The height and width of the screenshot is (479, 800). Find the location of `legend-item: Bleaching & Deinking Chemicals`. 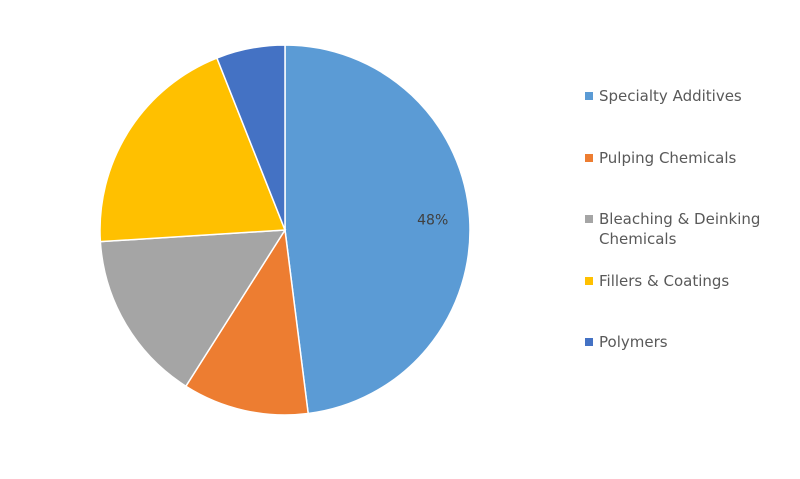

legend-item: Bleaching & Deinking Chemicals is located at coordinates (687, 229).